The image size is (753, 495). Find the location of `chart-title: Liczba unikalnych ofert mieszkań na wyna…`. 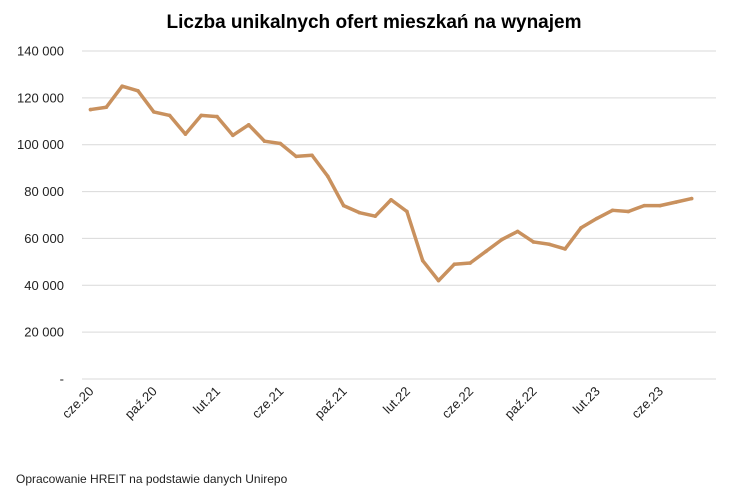

chart-title: Liczba unikalnych ofert mieszkań na wyna… is located at coordinates (374, 22).